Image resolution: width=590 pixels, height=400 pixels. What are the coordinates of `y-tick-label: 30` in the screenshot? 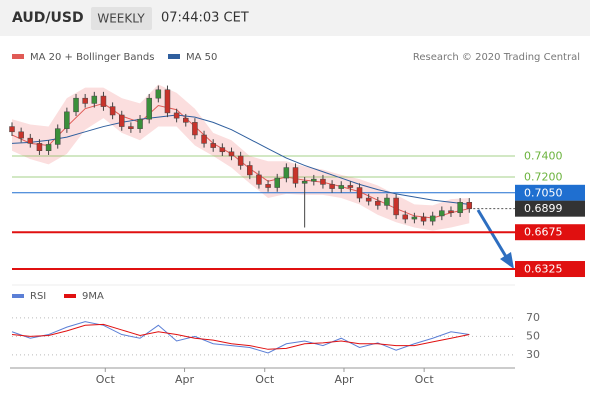 It's located at (533, 354).